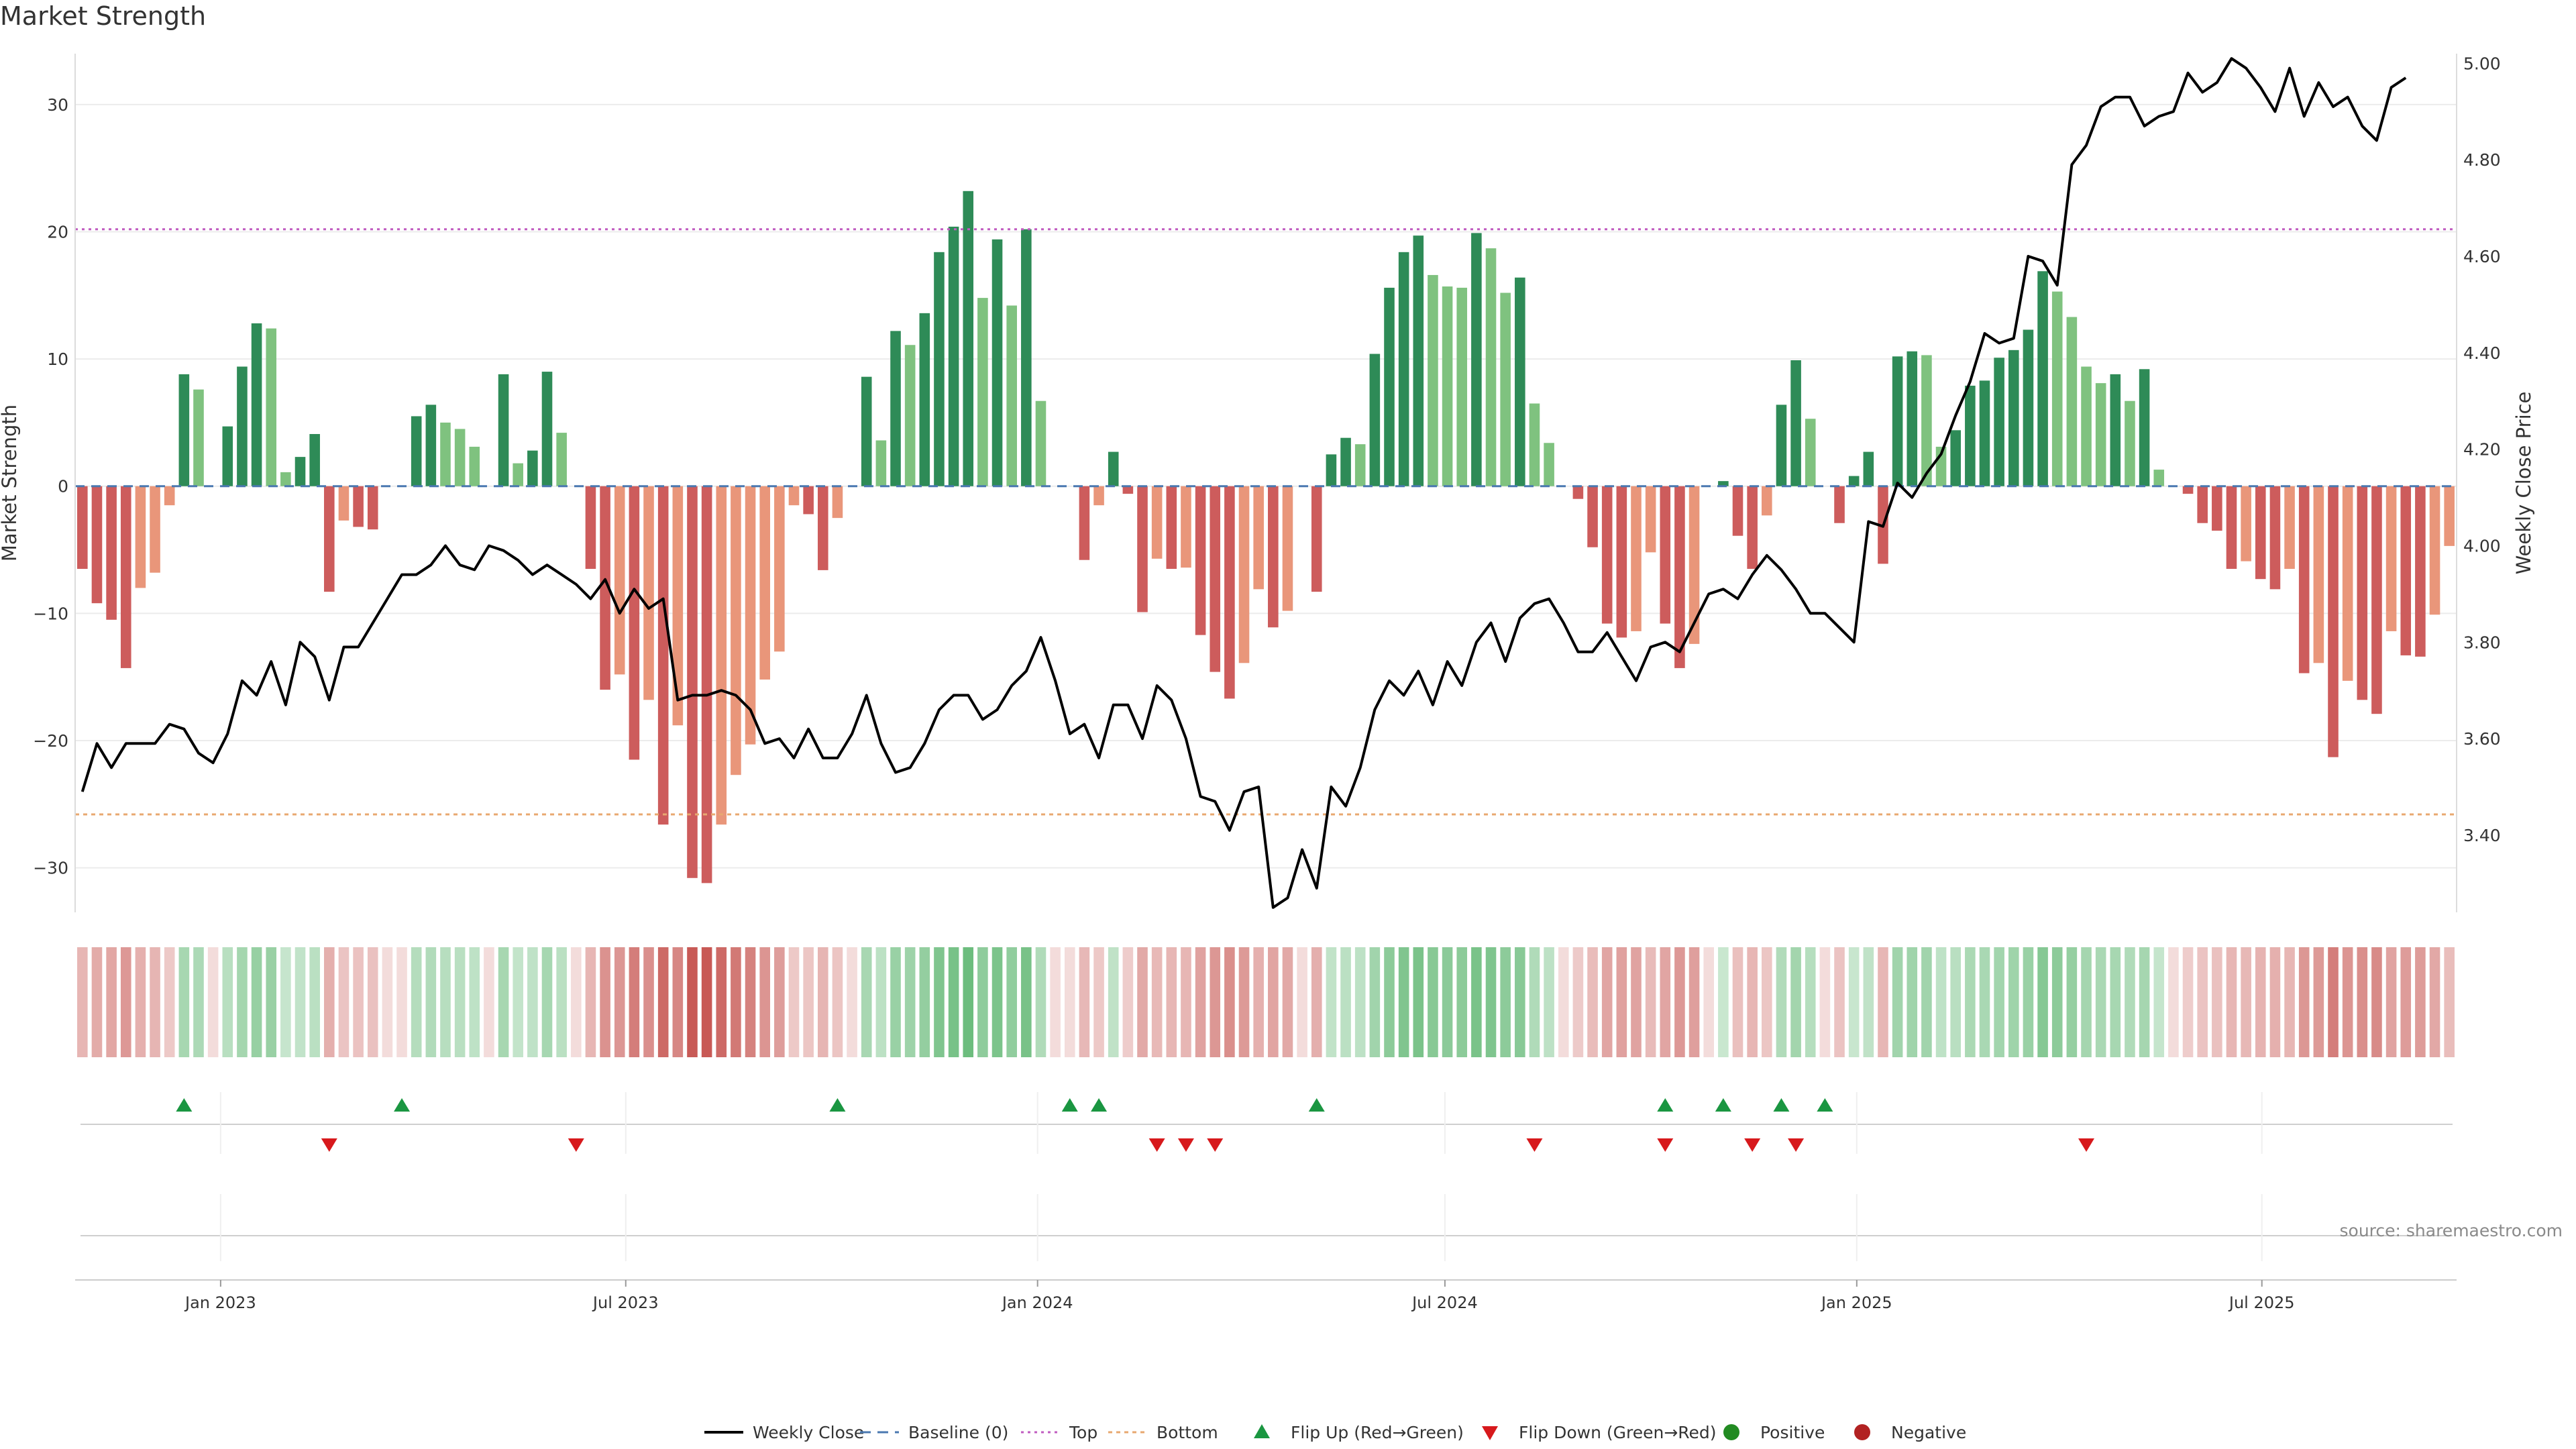 This screenshot has height=1449, width=2576. What do you see at coordinates (57, 105) in the screenshot?
I see `left-tick-label: 30` at bounding box center [57, 105].